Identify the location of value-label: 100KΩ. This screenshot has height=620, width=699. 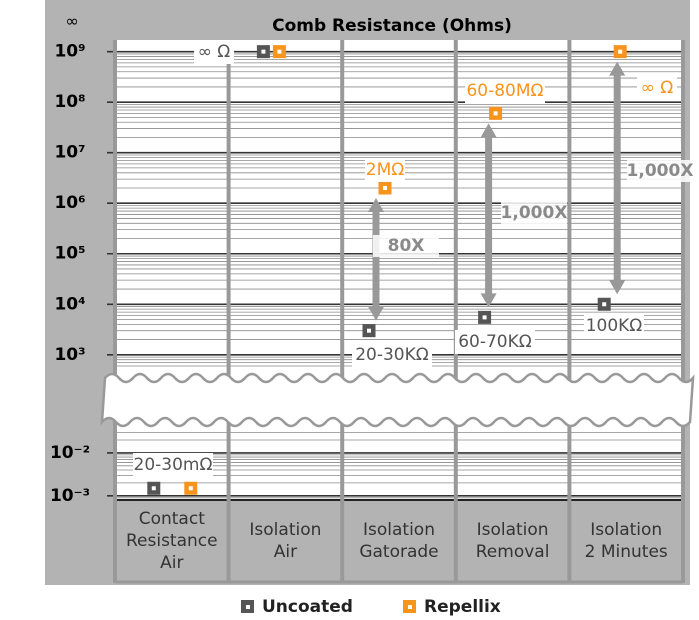
(614, 326).